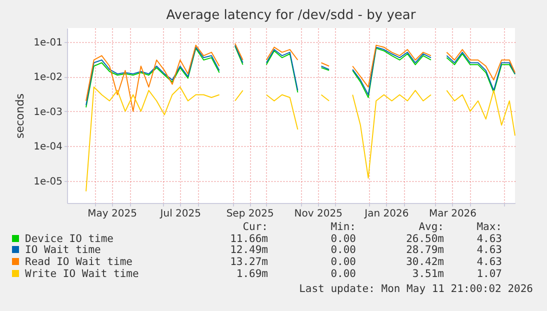  I want to click on text: 26.50m, so click(424, 238).